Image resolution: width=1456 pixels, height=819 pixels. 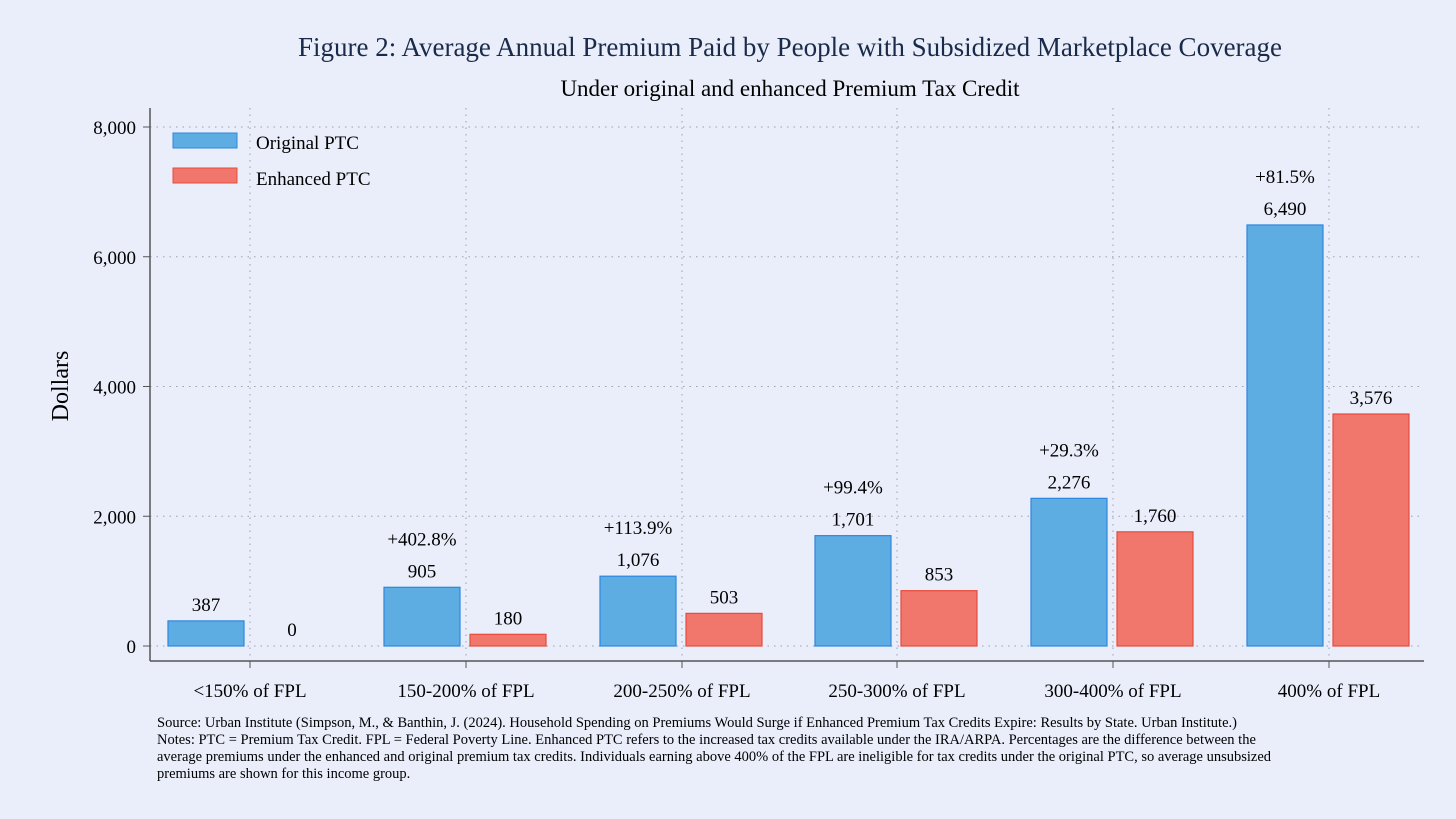 What do you see at coordinates (249, 691) in the screenshot?
I see `x-tick-label: <150% of FPL` at bounding box center [249, 691].